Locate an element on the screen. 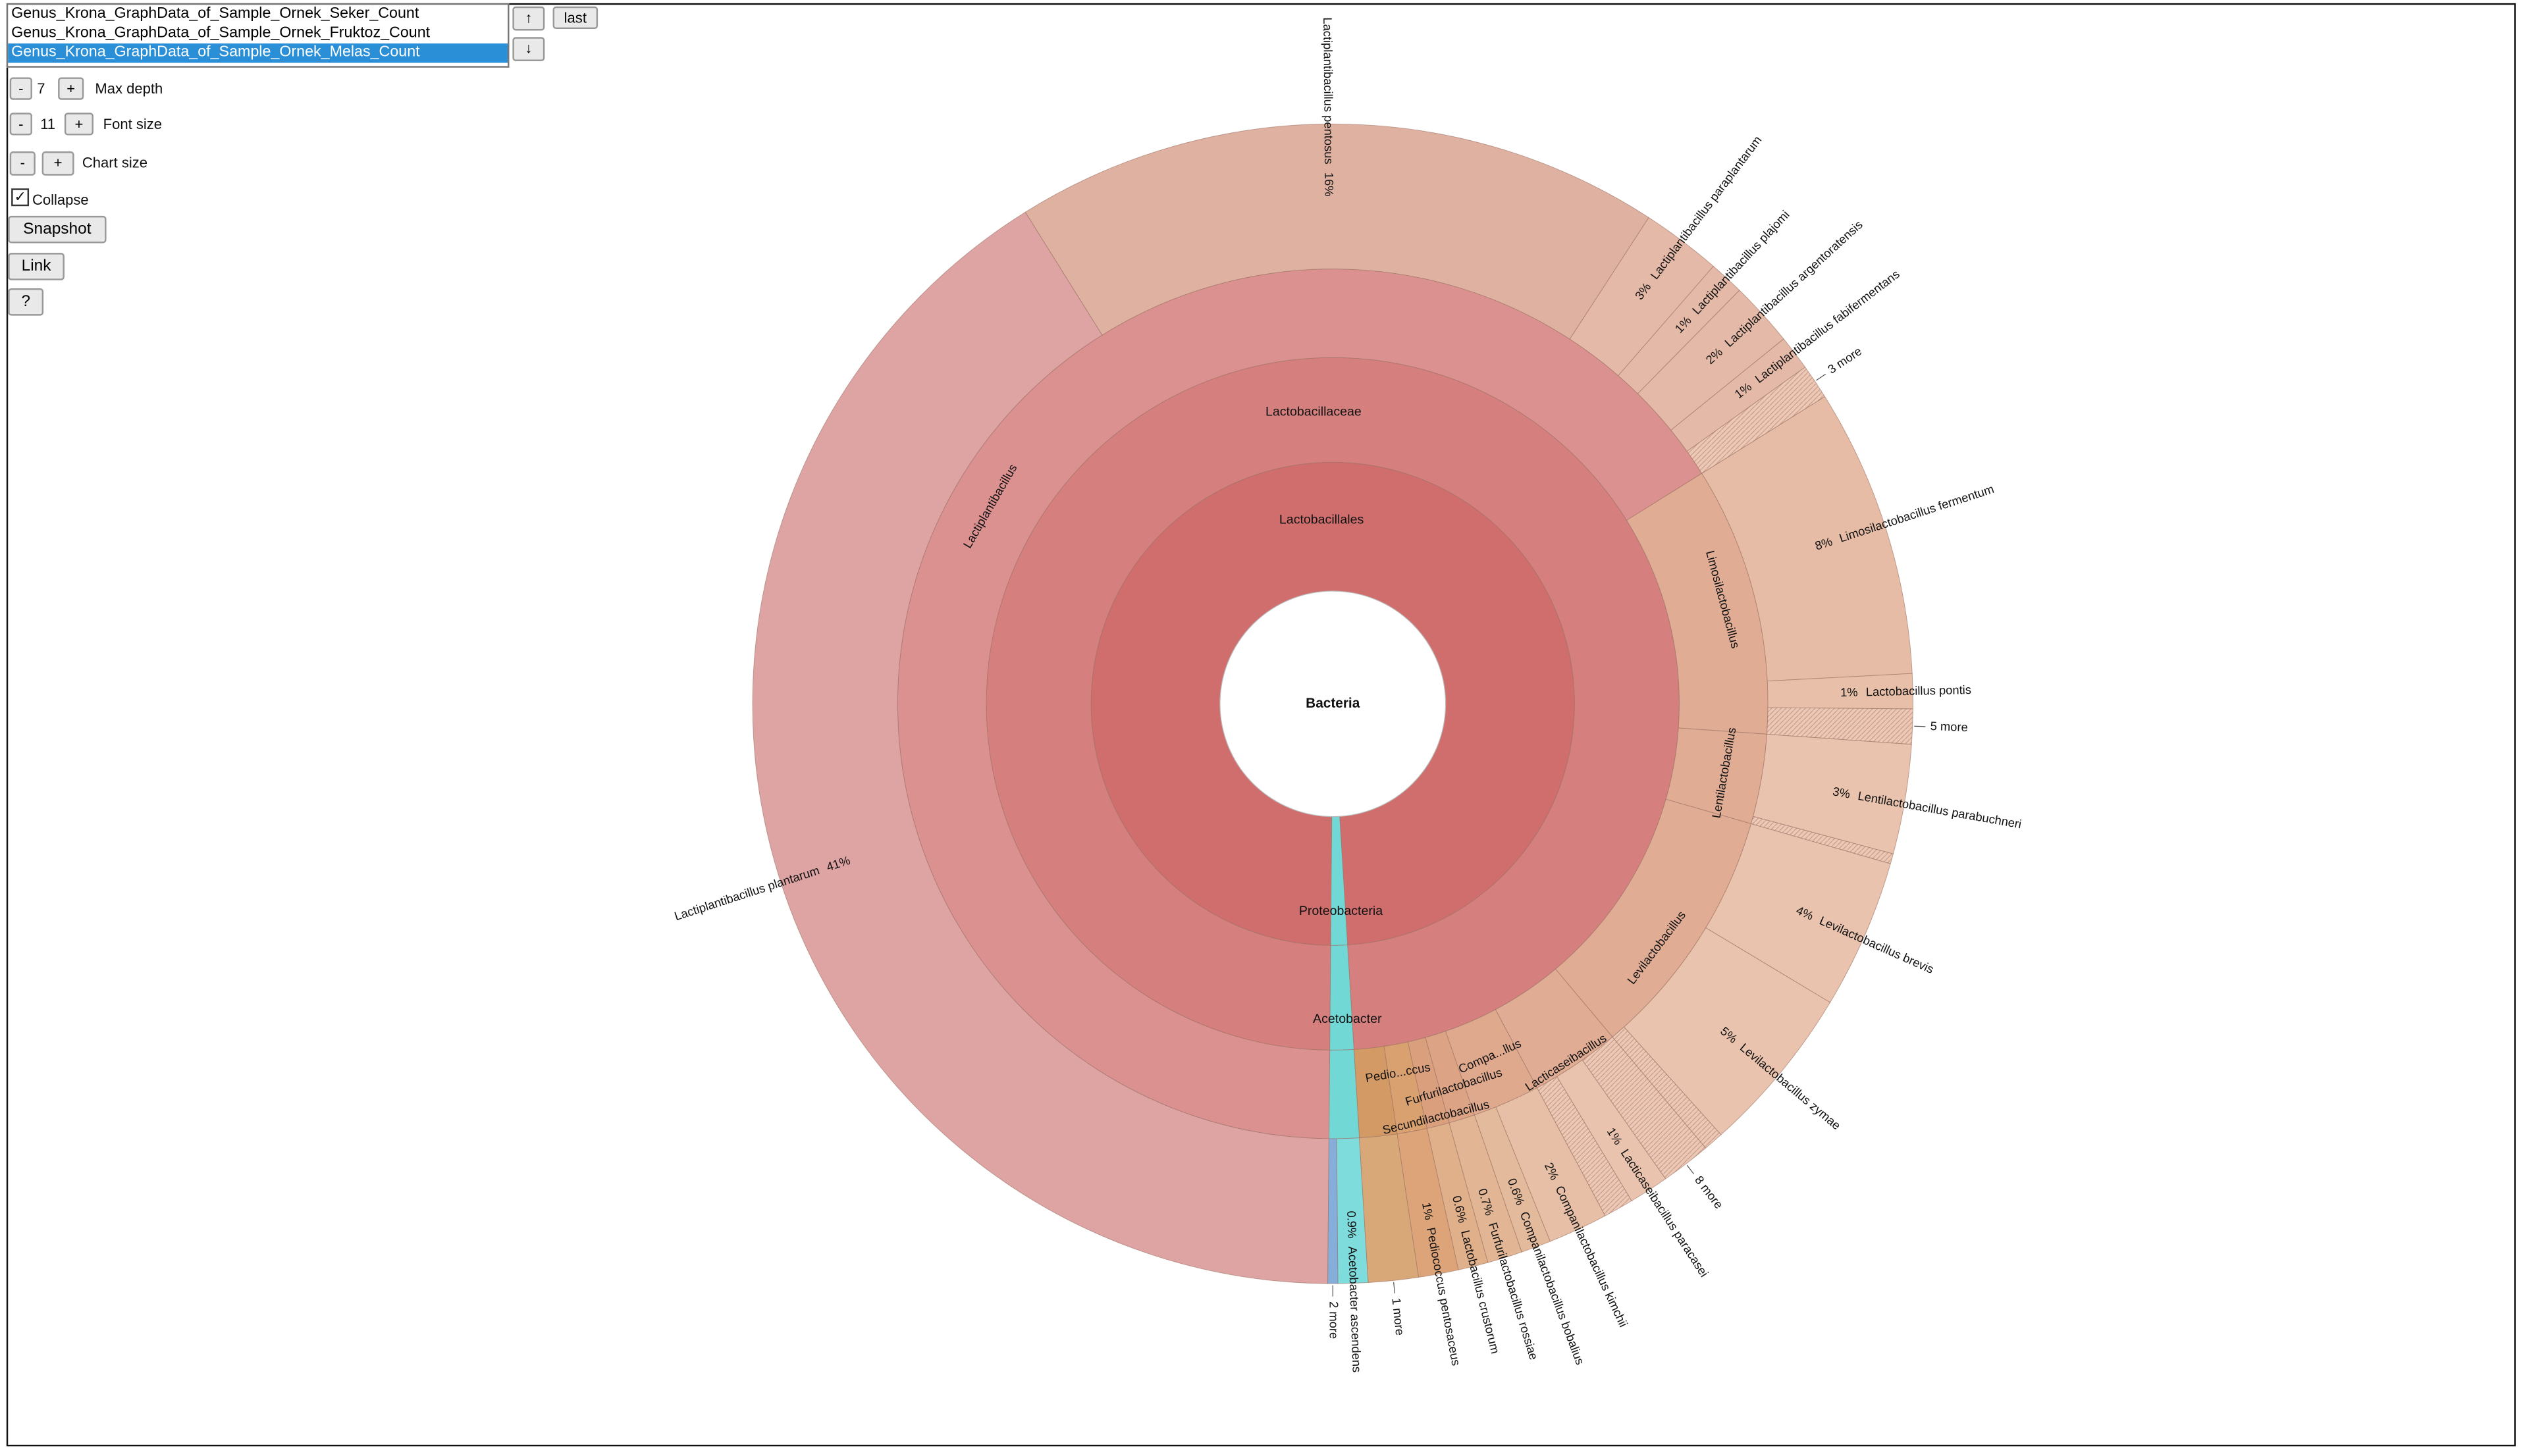 This screenshot has height=1456, width=2527. max-depth-value: 7 is located at coordinates (41, 88).